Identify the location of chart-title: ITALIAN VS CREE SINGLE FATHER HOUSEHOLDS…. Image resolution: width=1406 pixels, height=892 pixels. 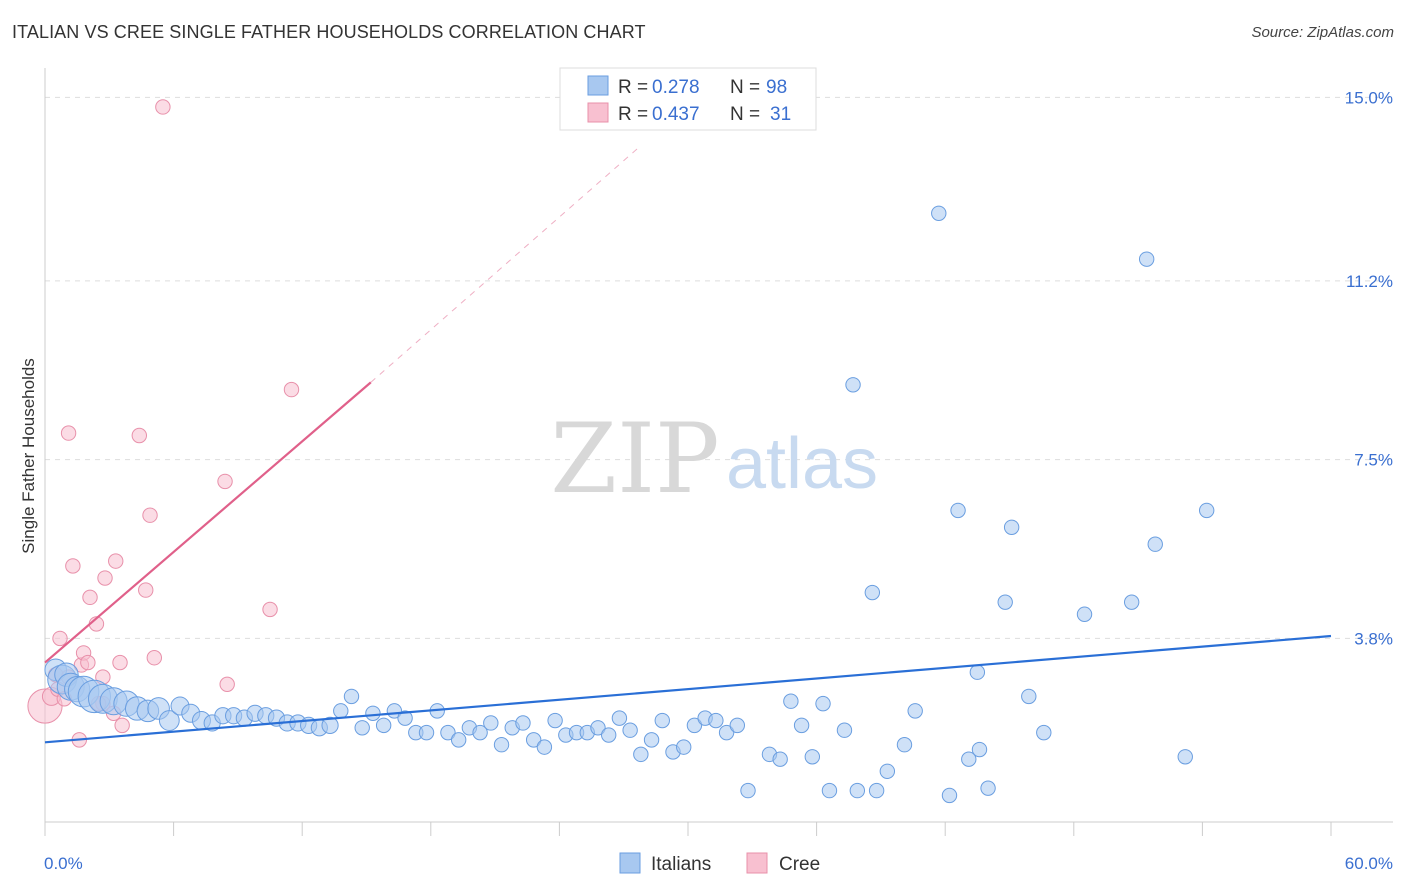
(329, 32).